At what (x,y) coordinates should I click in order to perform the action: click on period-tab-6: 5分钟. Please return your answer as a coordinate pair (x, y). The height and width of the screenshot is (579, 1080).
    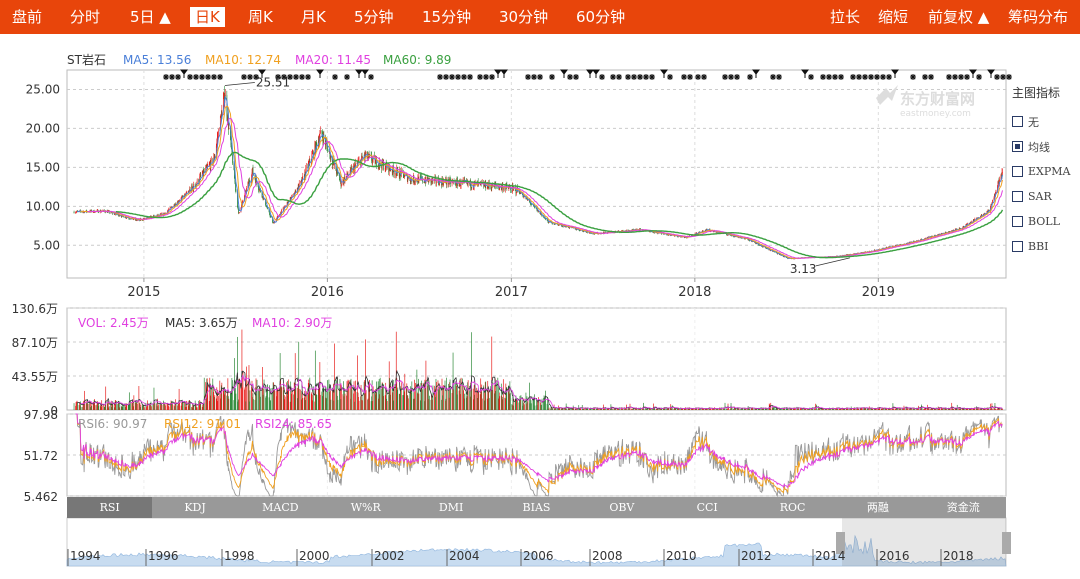
    Looking at the image, I should click on (374, 17).